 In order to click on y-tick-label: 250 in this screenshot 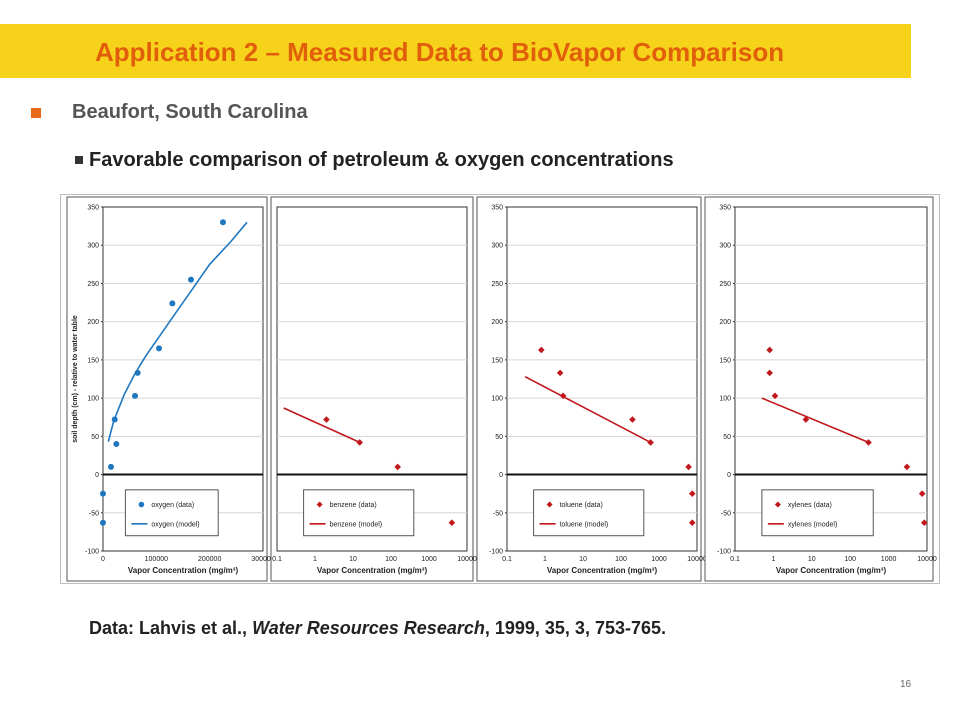, I will do `click(93, 284)`.